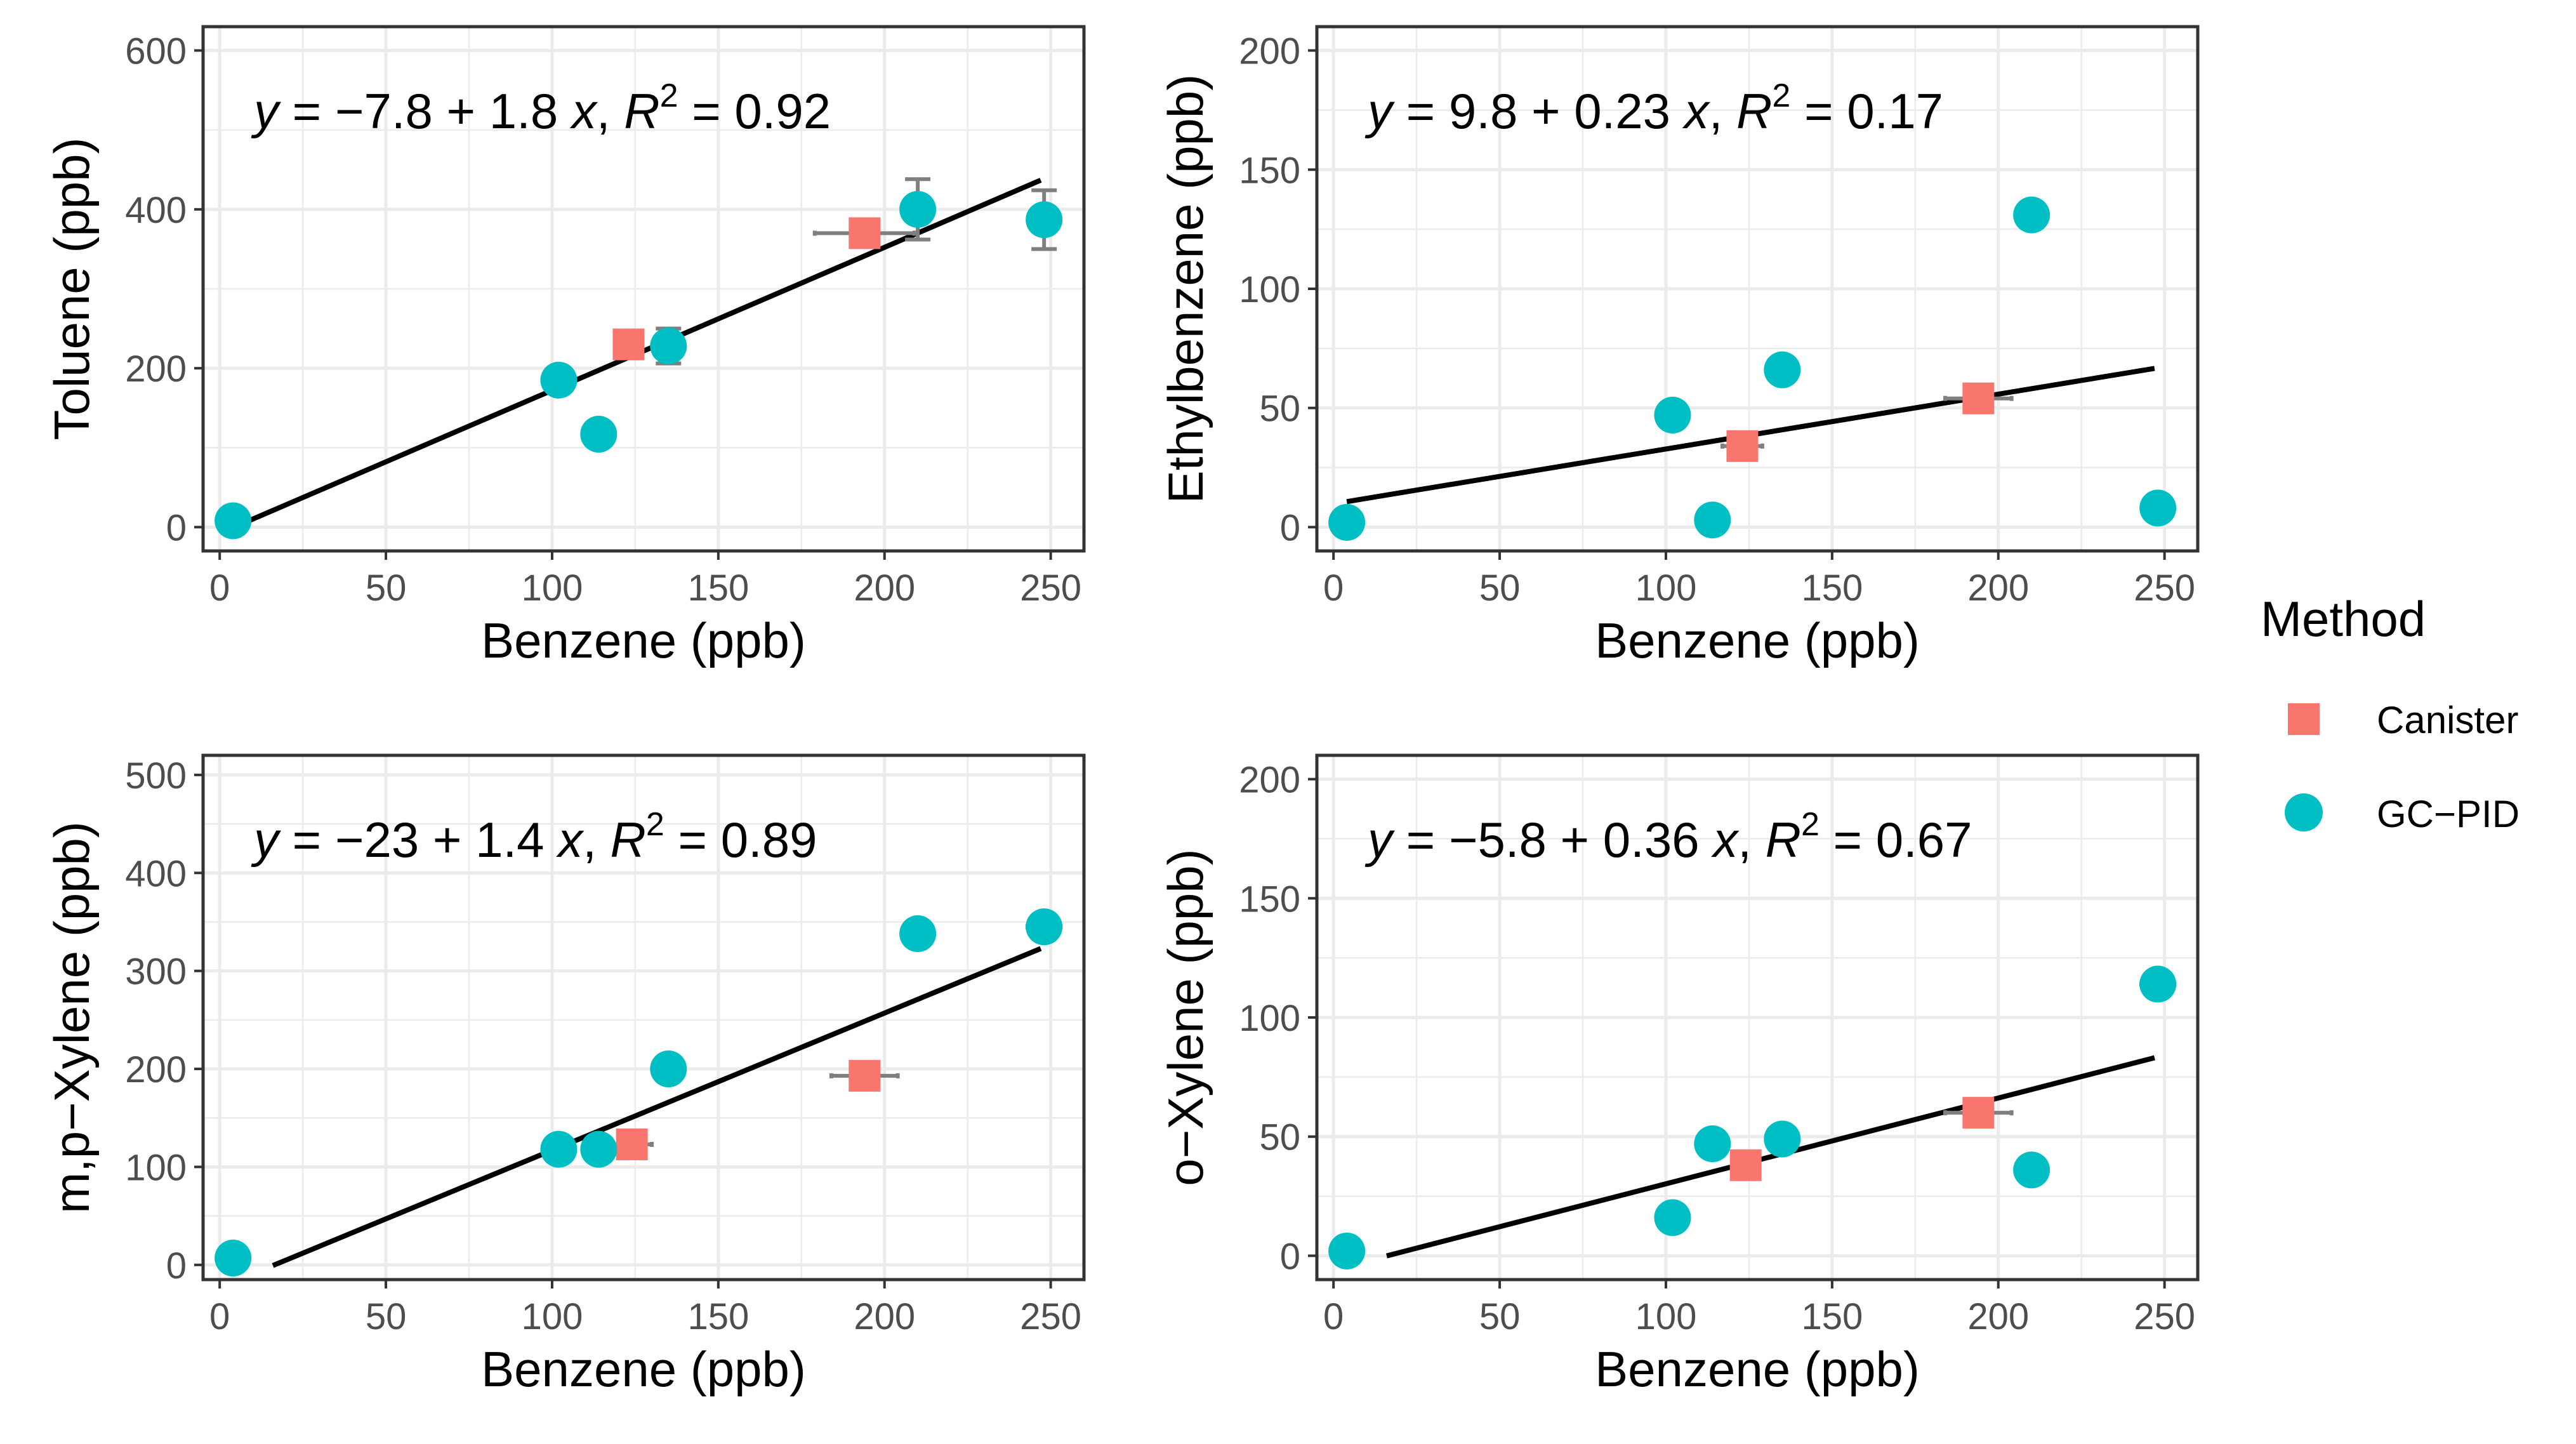 This screenshot has height=1444, width=2576. I want to click on regression-equation: y = −5.8 + 0.36 x, R2 = 0.67, so click(1668, 837).